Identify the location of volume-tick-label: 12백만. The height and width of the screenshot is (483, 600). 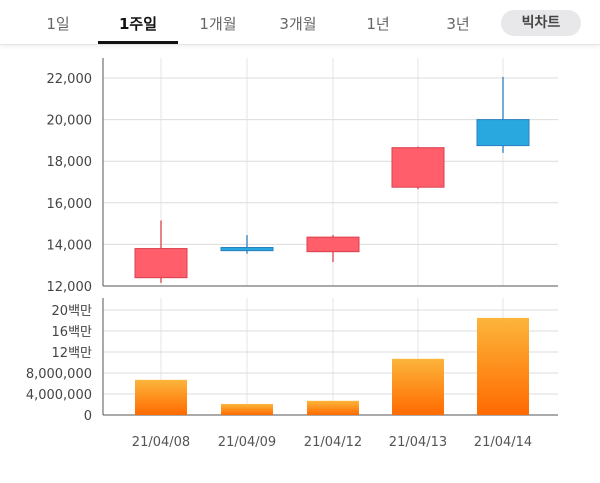
(72, 353).